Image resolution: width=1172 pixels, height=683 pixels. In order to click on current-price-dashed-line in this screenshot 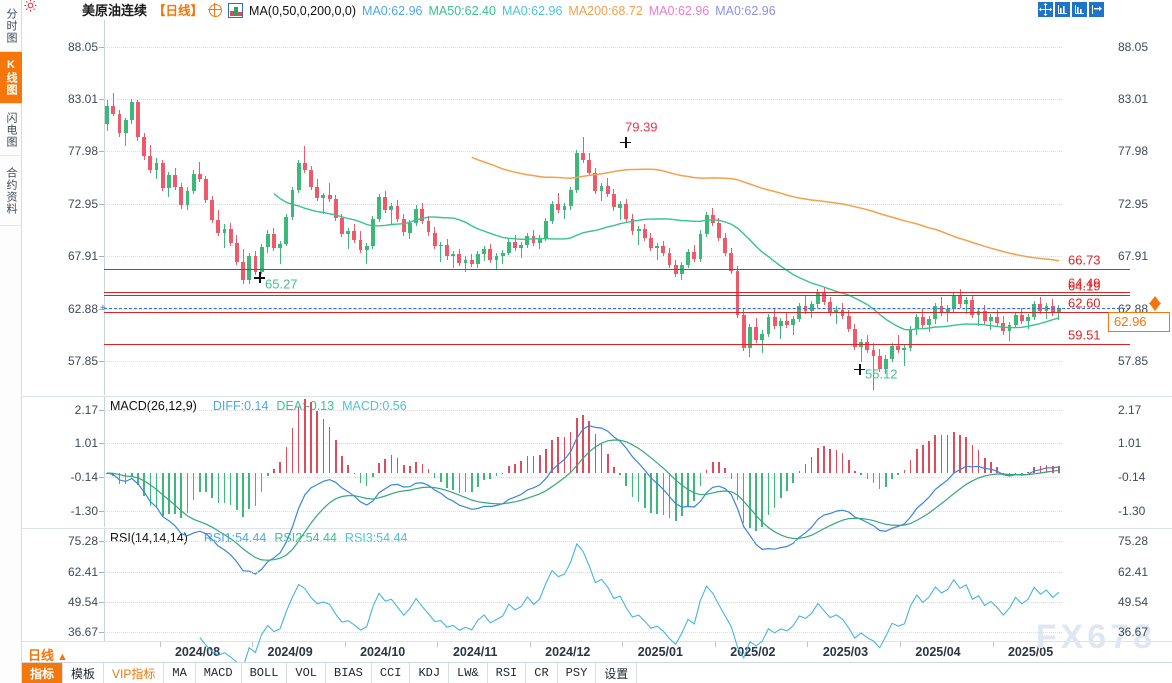, I will do `click(617, 308)`.